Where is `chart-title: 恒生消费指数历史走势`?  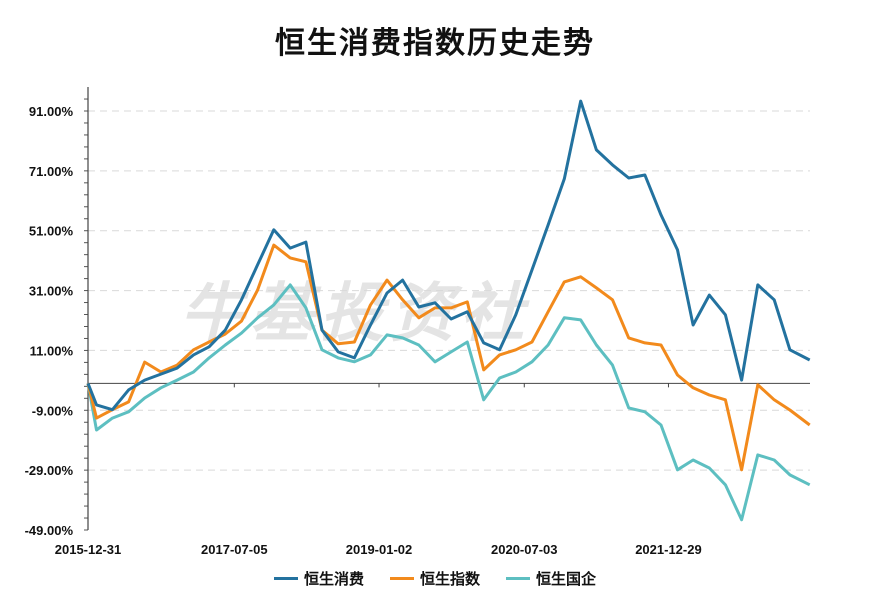
chart-title: 恒生消费指数历史走势 is located at coordinates (435, 43).